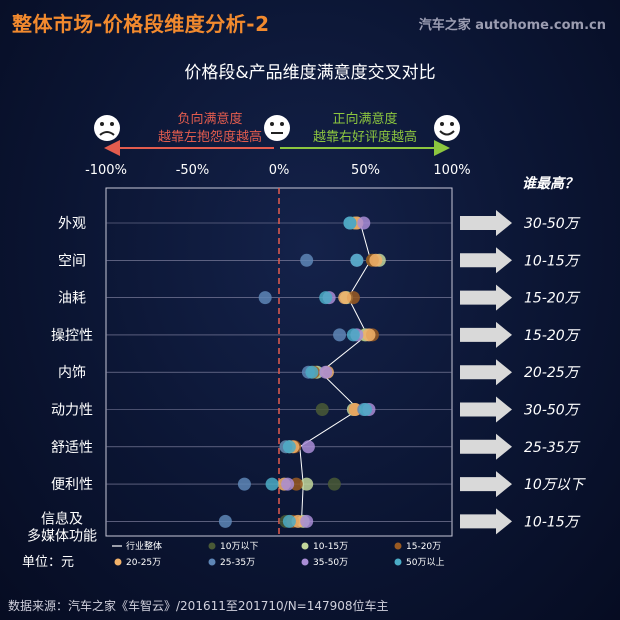 This screenshot has width=620, height=620. Describe the element at coordinates (277, 128) in the screenshot. I see `neutral-face-icon` at that location.